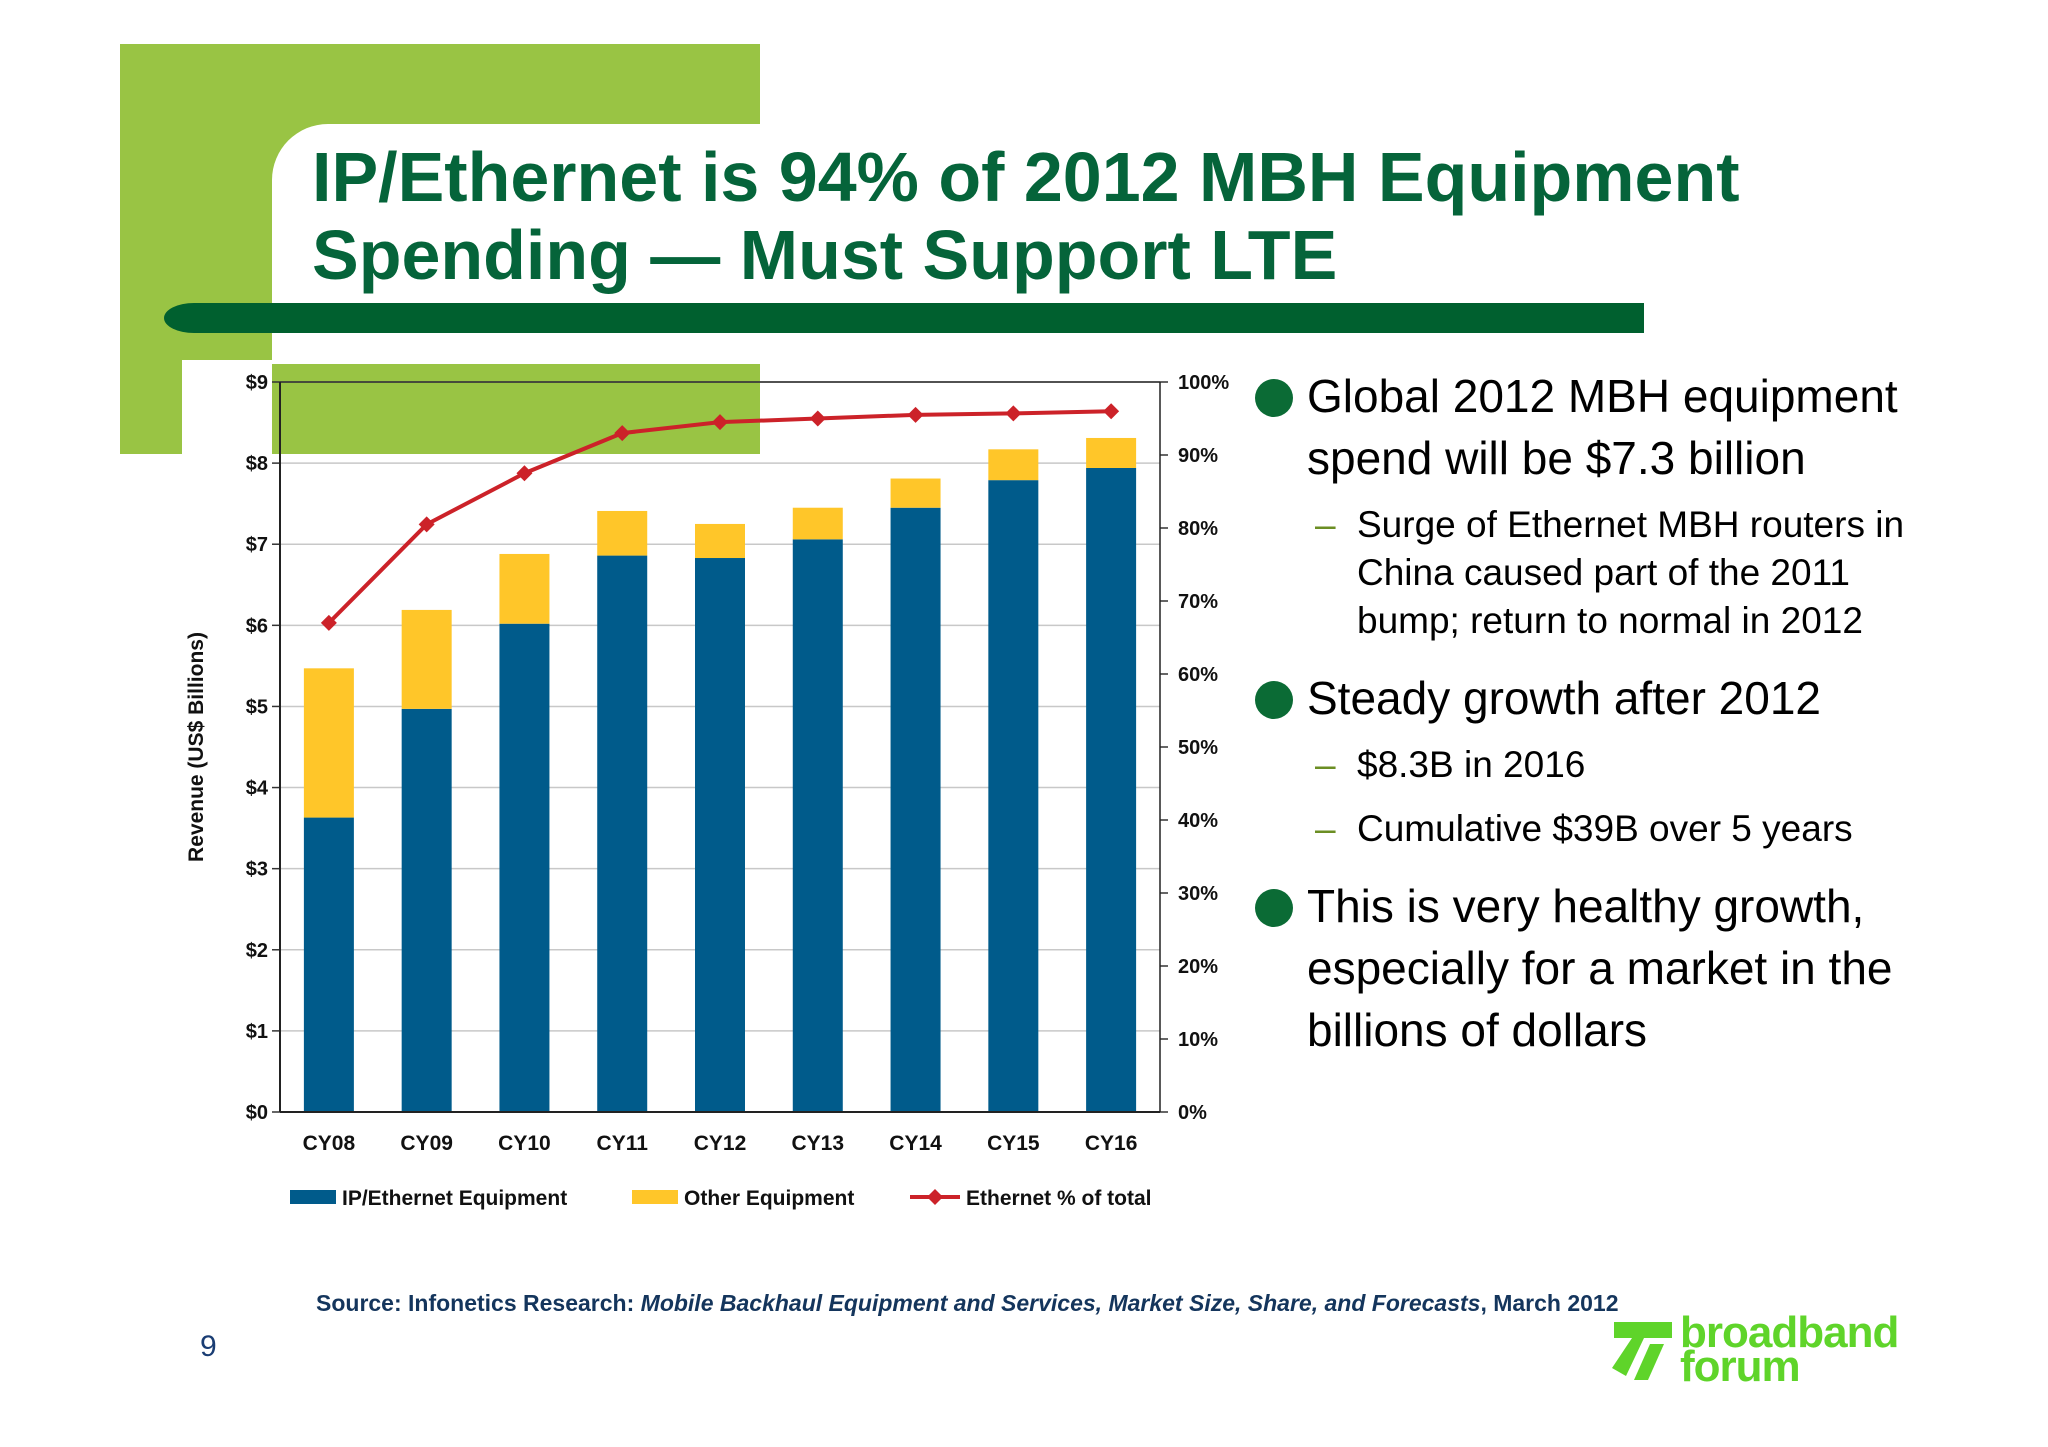 The height and width of the screenshot is (1447, 2048). I want to click on x-tick-label: CY14, so click(915, 1143).